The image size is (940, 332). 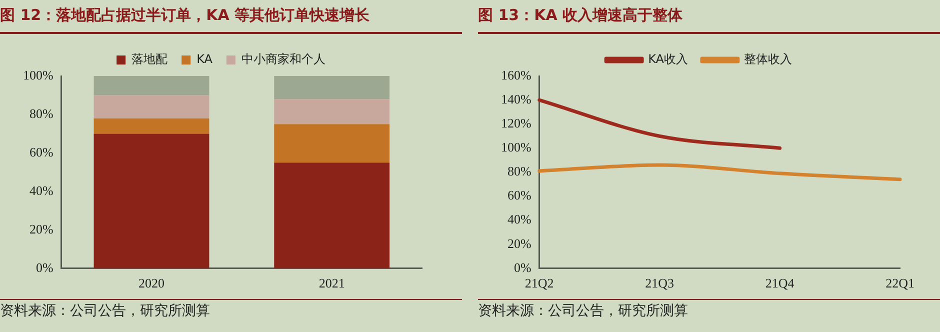 What do you see at coordinates (580, 15) in the screenshot?
I see `chart-title: 图 13：KA 收入增速高于整体` at bounding box center [580, 15].